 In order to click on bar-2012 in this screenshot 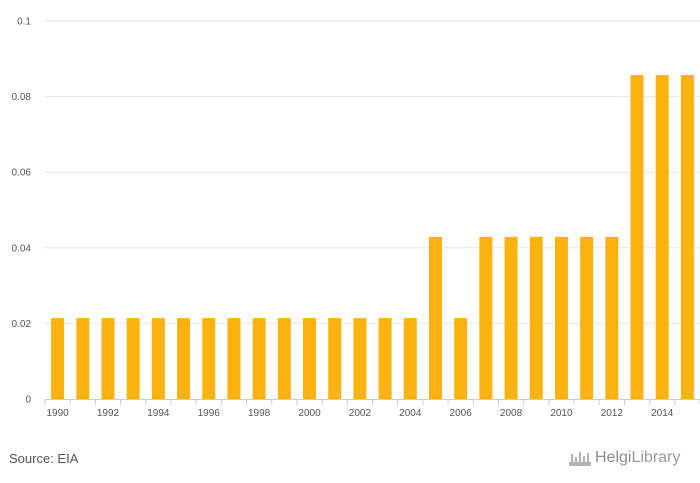, I will do `click(612, 317)`.